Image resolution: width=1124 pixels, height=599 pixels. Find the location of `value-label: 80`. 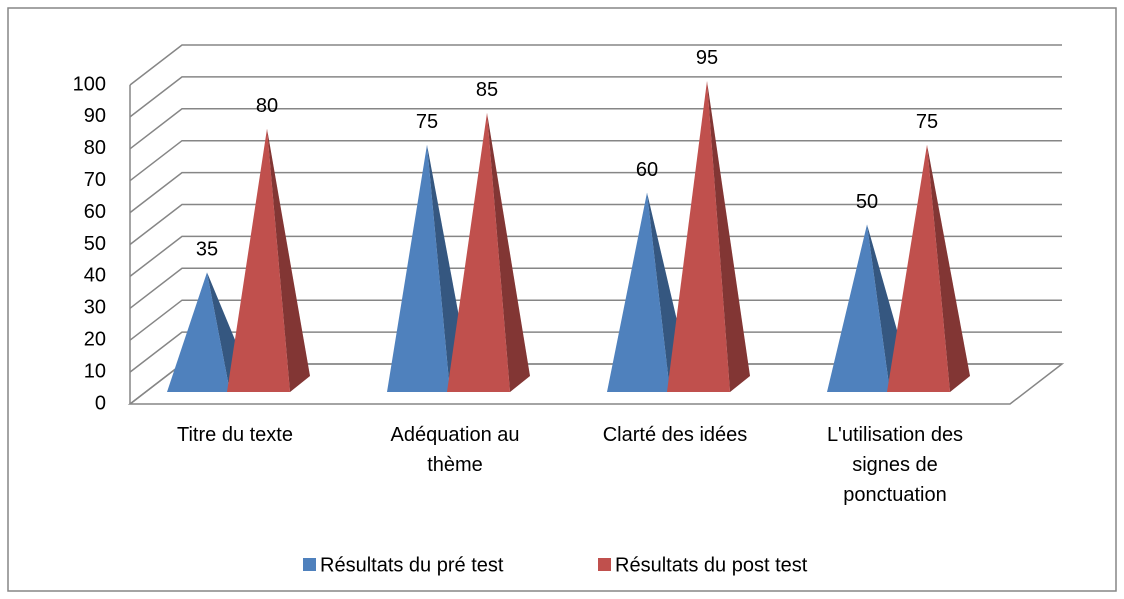

value-label: 80 is located at coordinates (267, 106).